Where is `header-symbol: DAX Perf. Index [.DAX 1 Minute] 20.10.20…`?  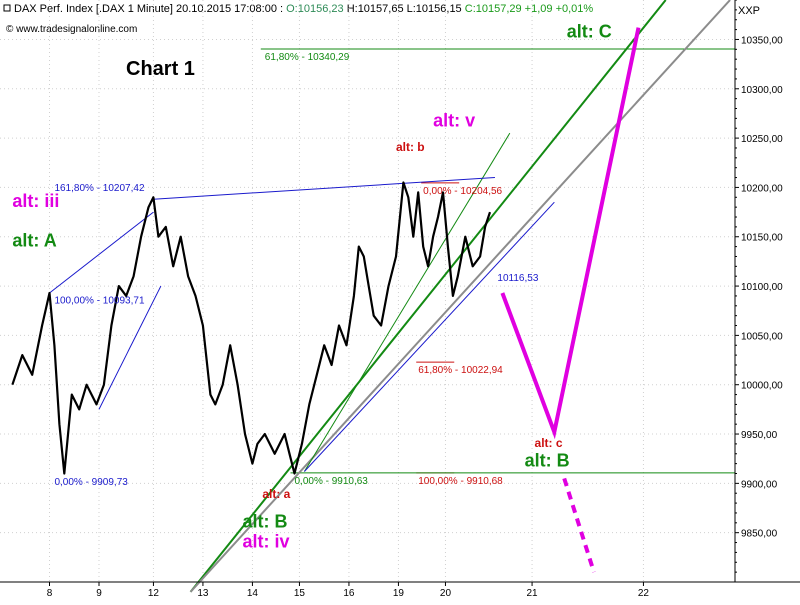 header-symbol: DAX Perf. Index [.DAX 1 Minute] 20.10.20… is located at coordinates (303, 9).